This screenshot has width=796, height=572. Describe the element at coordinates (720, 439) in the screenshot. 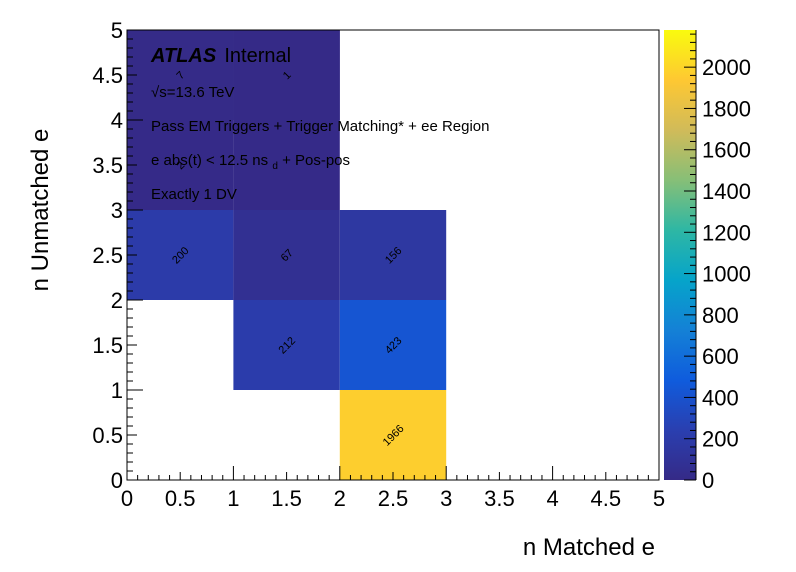

I see `colorbar-tick-label: 200` at that location.